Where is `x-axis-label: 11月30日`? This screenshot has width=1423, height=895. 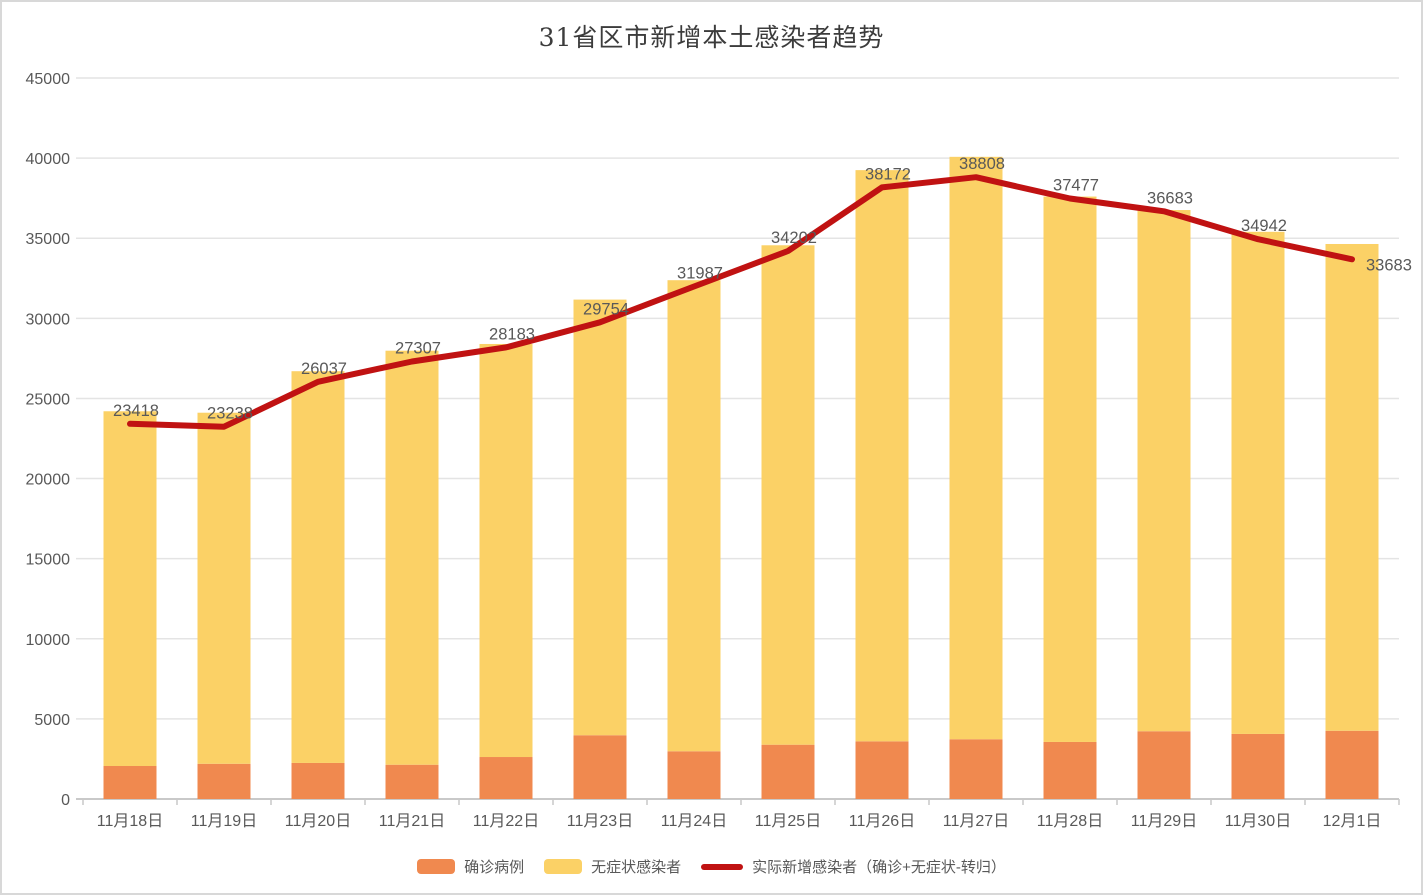 x-axis-label: 11月30日 is located at coordinates (1258, 821).